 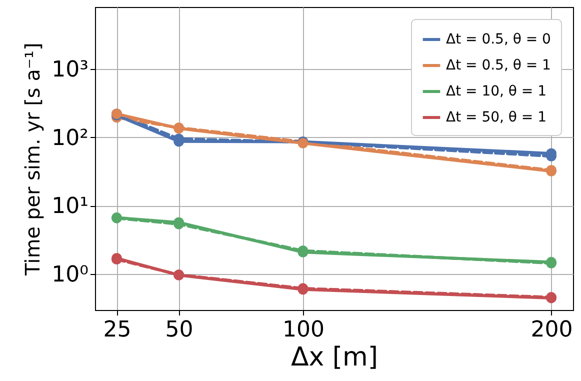 I want to click on y-tick-label: 10², so click(x=70, y=138).